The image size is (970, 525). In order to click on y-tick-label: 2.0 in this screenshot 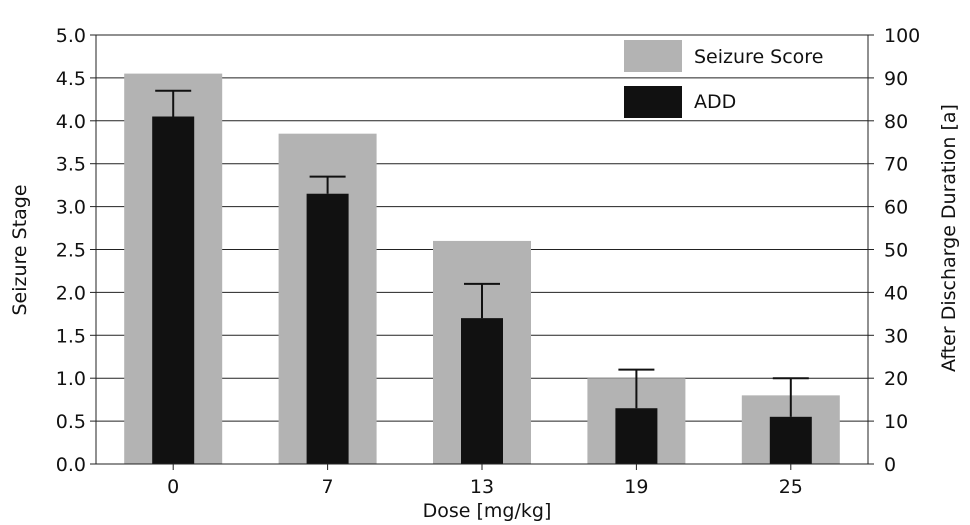, I will do `click(71, 293)`.